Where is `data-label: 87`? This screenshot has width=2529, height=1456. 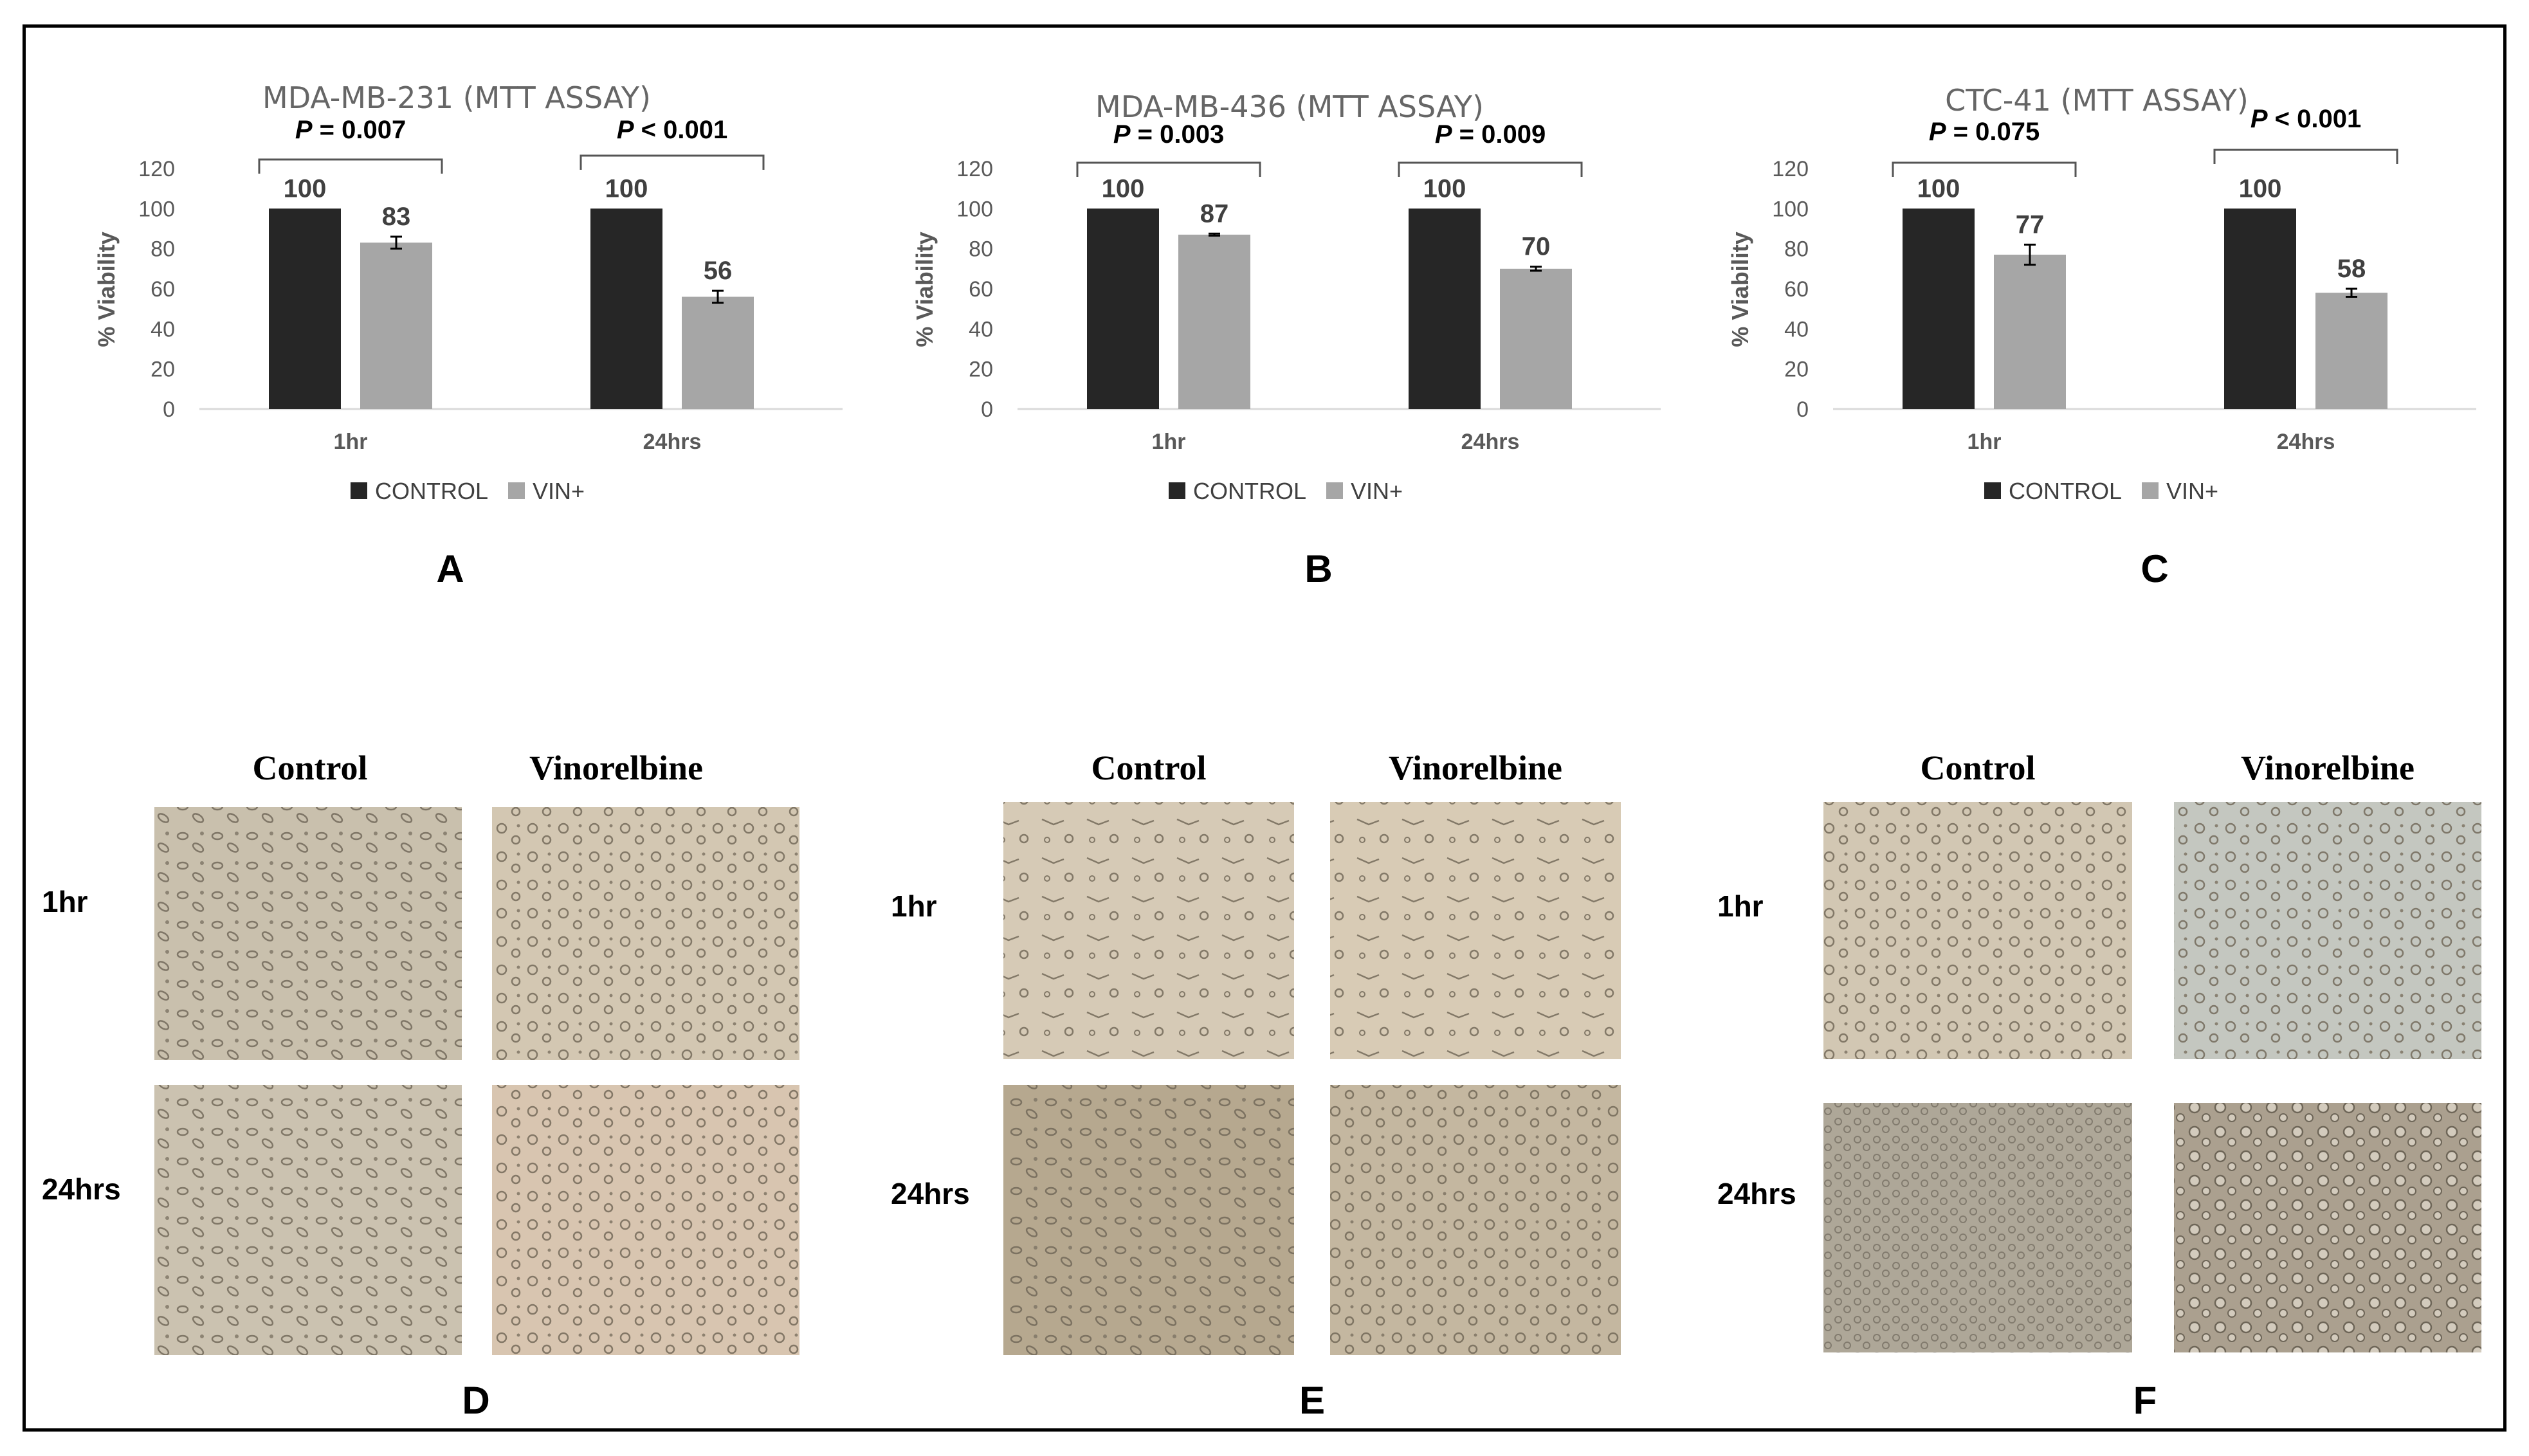 data-label: 87 is located at coordinates (1214, 213).